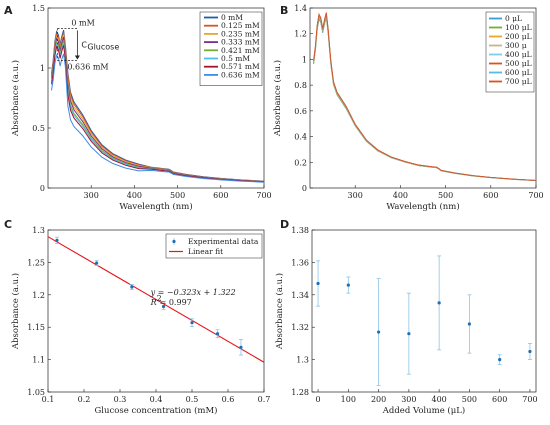 This screenshot has width=550, height=425. What do you see at coordinates (156, 410) in the screenshot?
I see `panel-c-x-axis-label: Glucose concentration (mM)` at bounding box center [156, 410].